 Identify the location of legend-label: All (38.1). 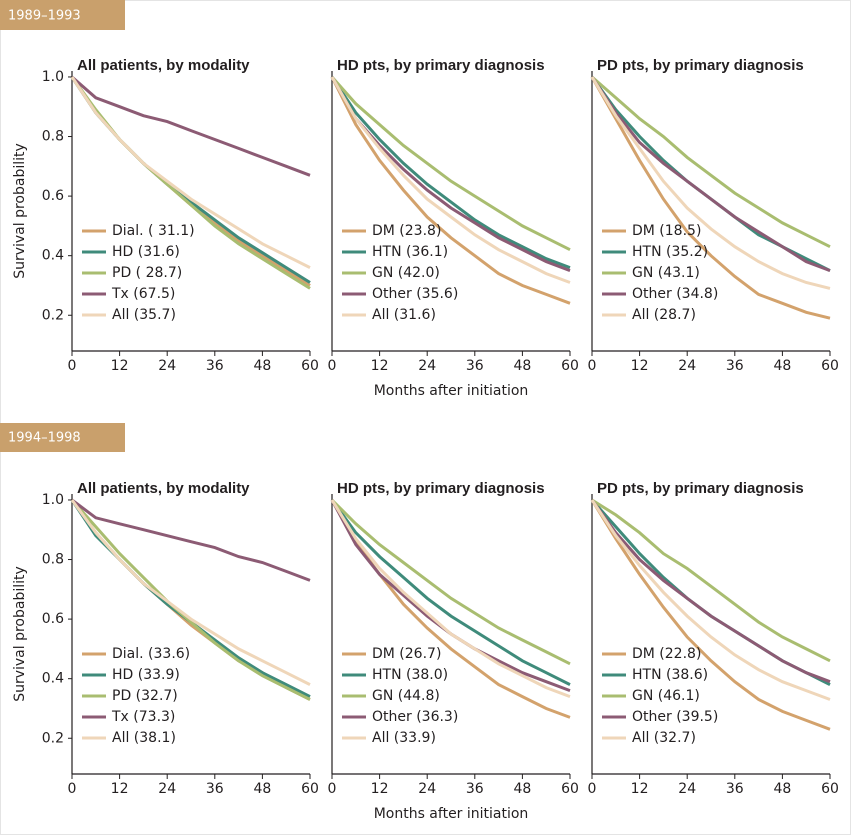
(144, 738).